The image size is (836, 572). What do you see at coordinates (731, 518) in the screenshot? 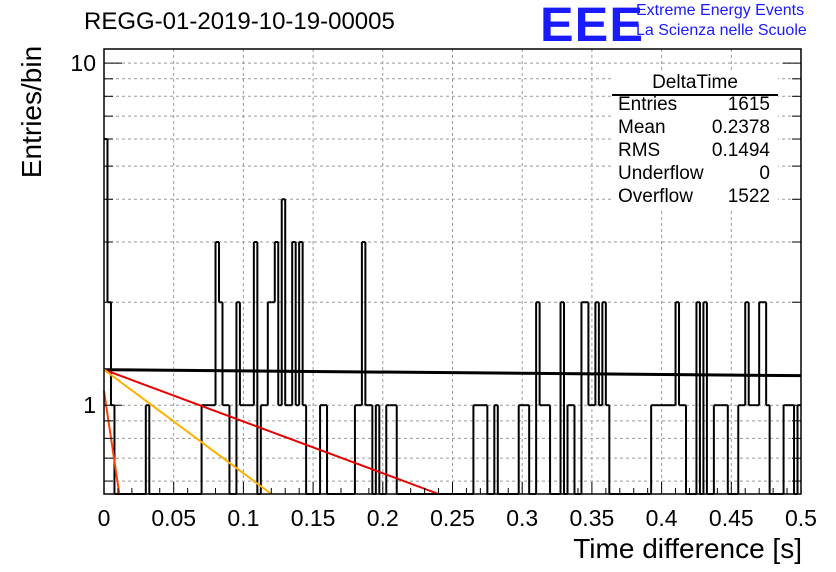
I see `x-tick-label: 0.45` at bounding box center [731, 518].